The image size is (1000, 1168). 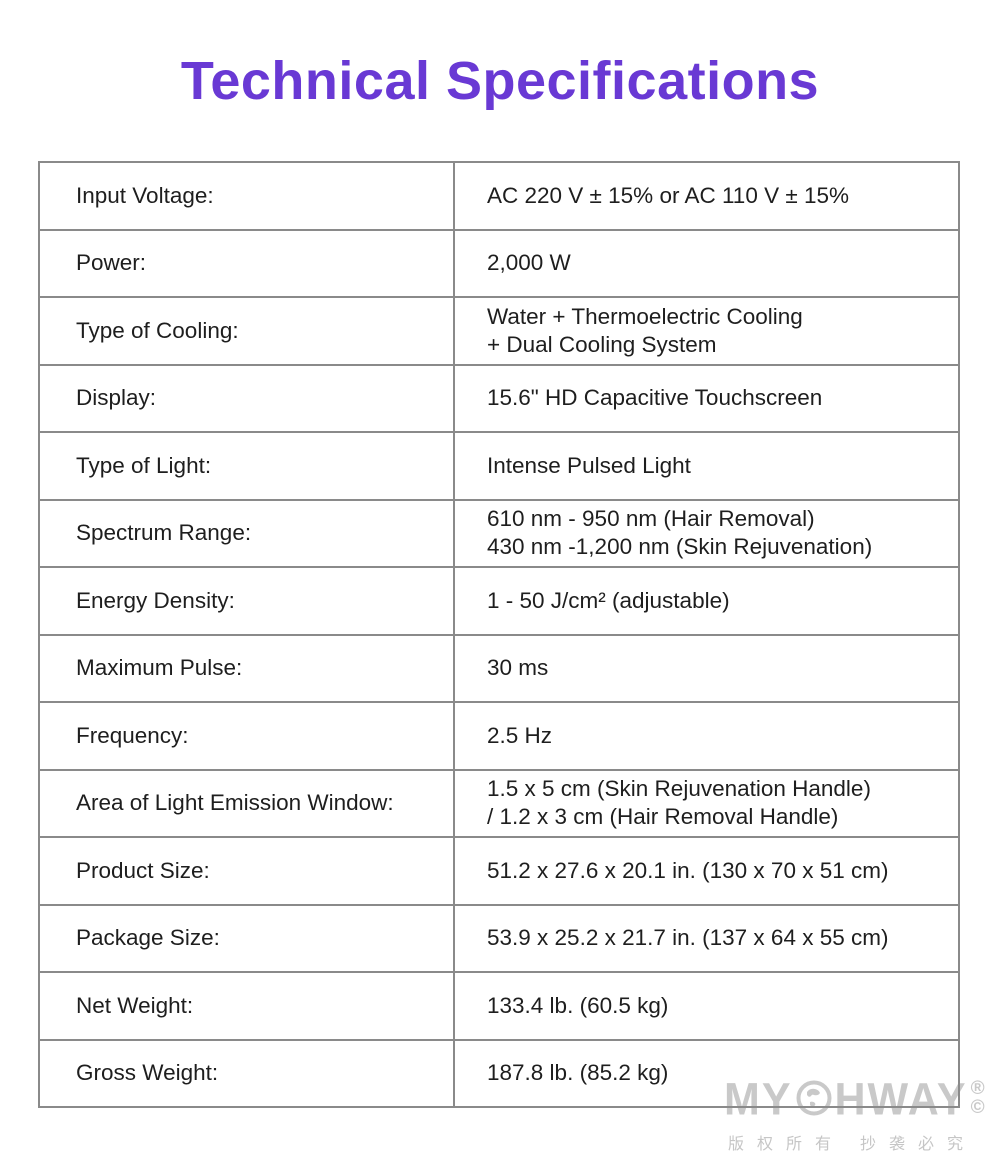 I want to click on spec-label: Input Voltage:, so click(x=246, y=196).